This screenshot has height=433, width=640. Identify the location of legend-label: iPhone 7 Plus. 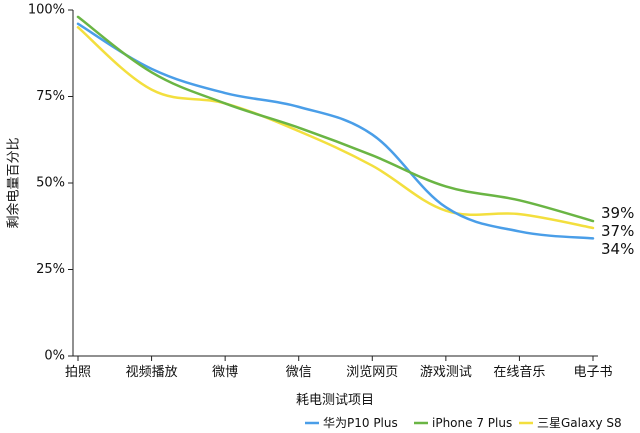
(472, 423).